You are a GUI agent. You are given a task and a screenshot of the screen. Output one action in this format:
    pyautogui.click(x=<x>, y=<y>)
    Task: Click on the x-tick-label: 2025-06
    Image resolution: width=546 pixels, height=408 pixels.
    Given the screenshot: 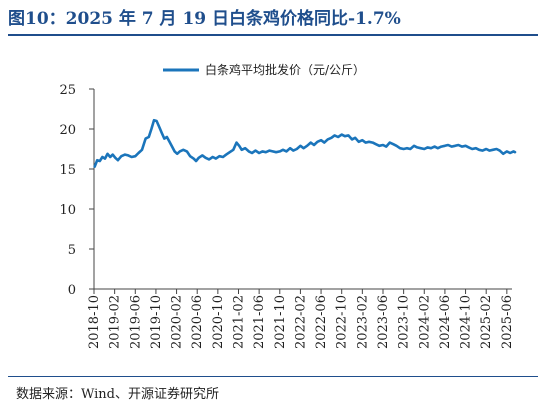 What is the action you would take?
    pyautogui.click(x=507, y=322)
    